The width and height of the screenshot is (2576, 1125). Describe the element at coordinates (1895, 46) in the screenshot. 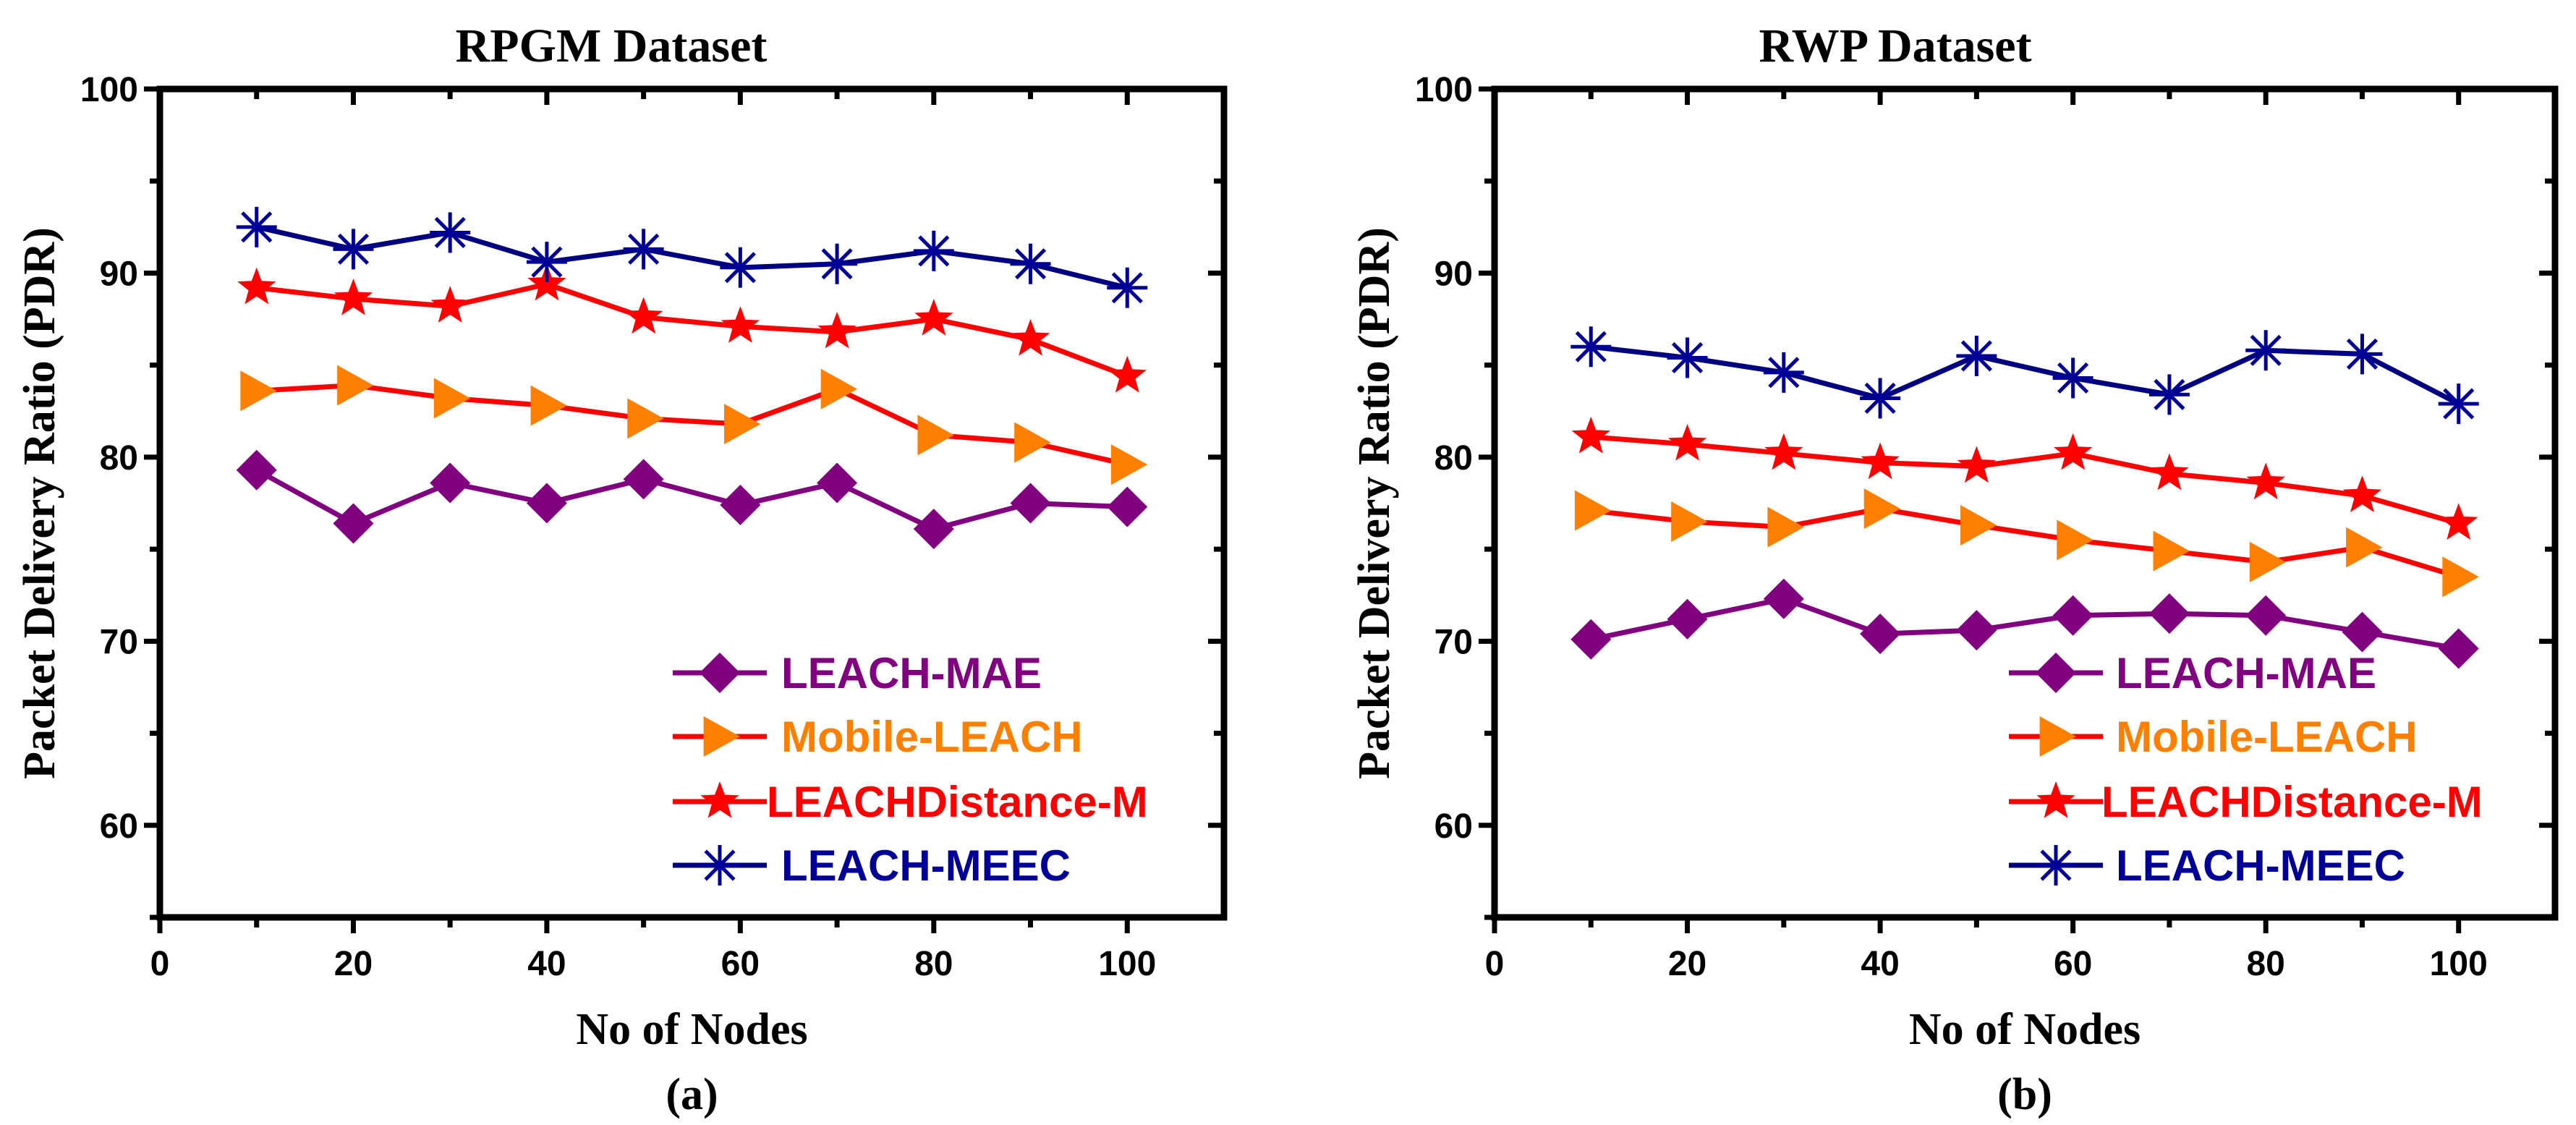

I see `chart-title: RWP Dataset` at that location.